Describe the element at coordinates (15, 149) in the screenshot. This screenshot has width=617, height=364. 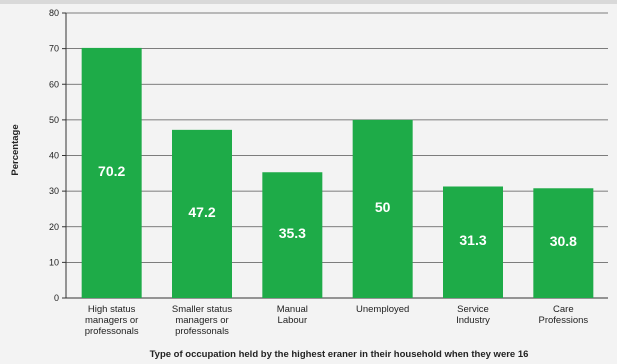
I see `y-axis-title: Percentage` at that location.